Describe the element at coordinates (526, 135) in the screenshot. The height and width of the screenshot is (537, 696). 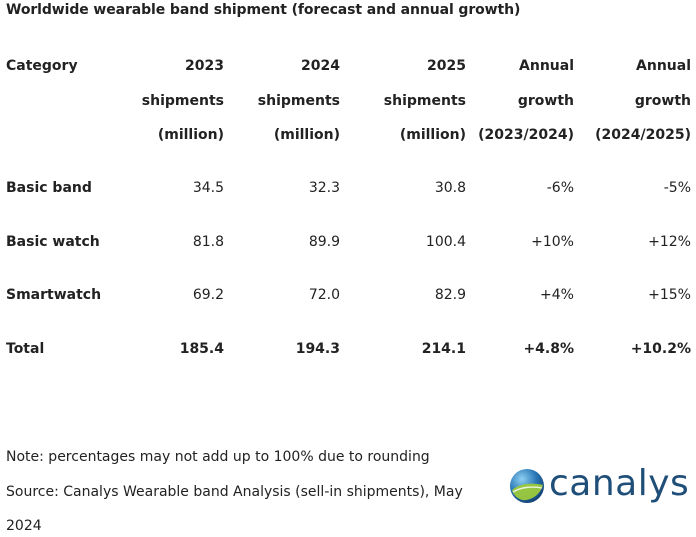
I see `header-growth1-line3: (2023/2024)` at that location.